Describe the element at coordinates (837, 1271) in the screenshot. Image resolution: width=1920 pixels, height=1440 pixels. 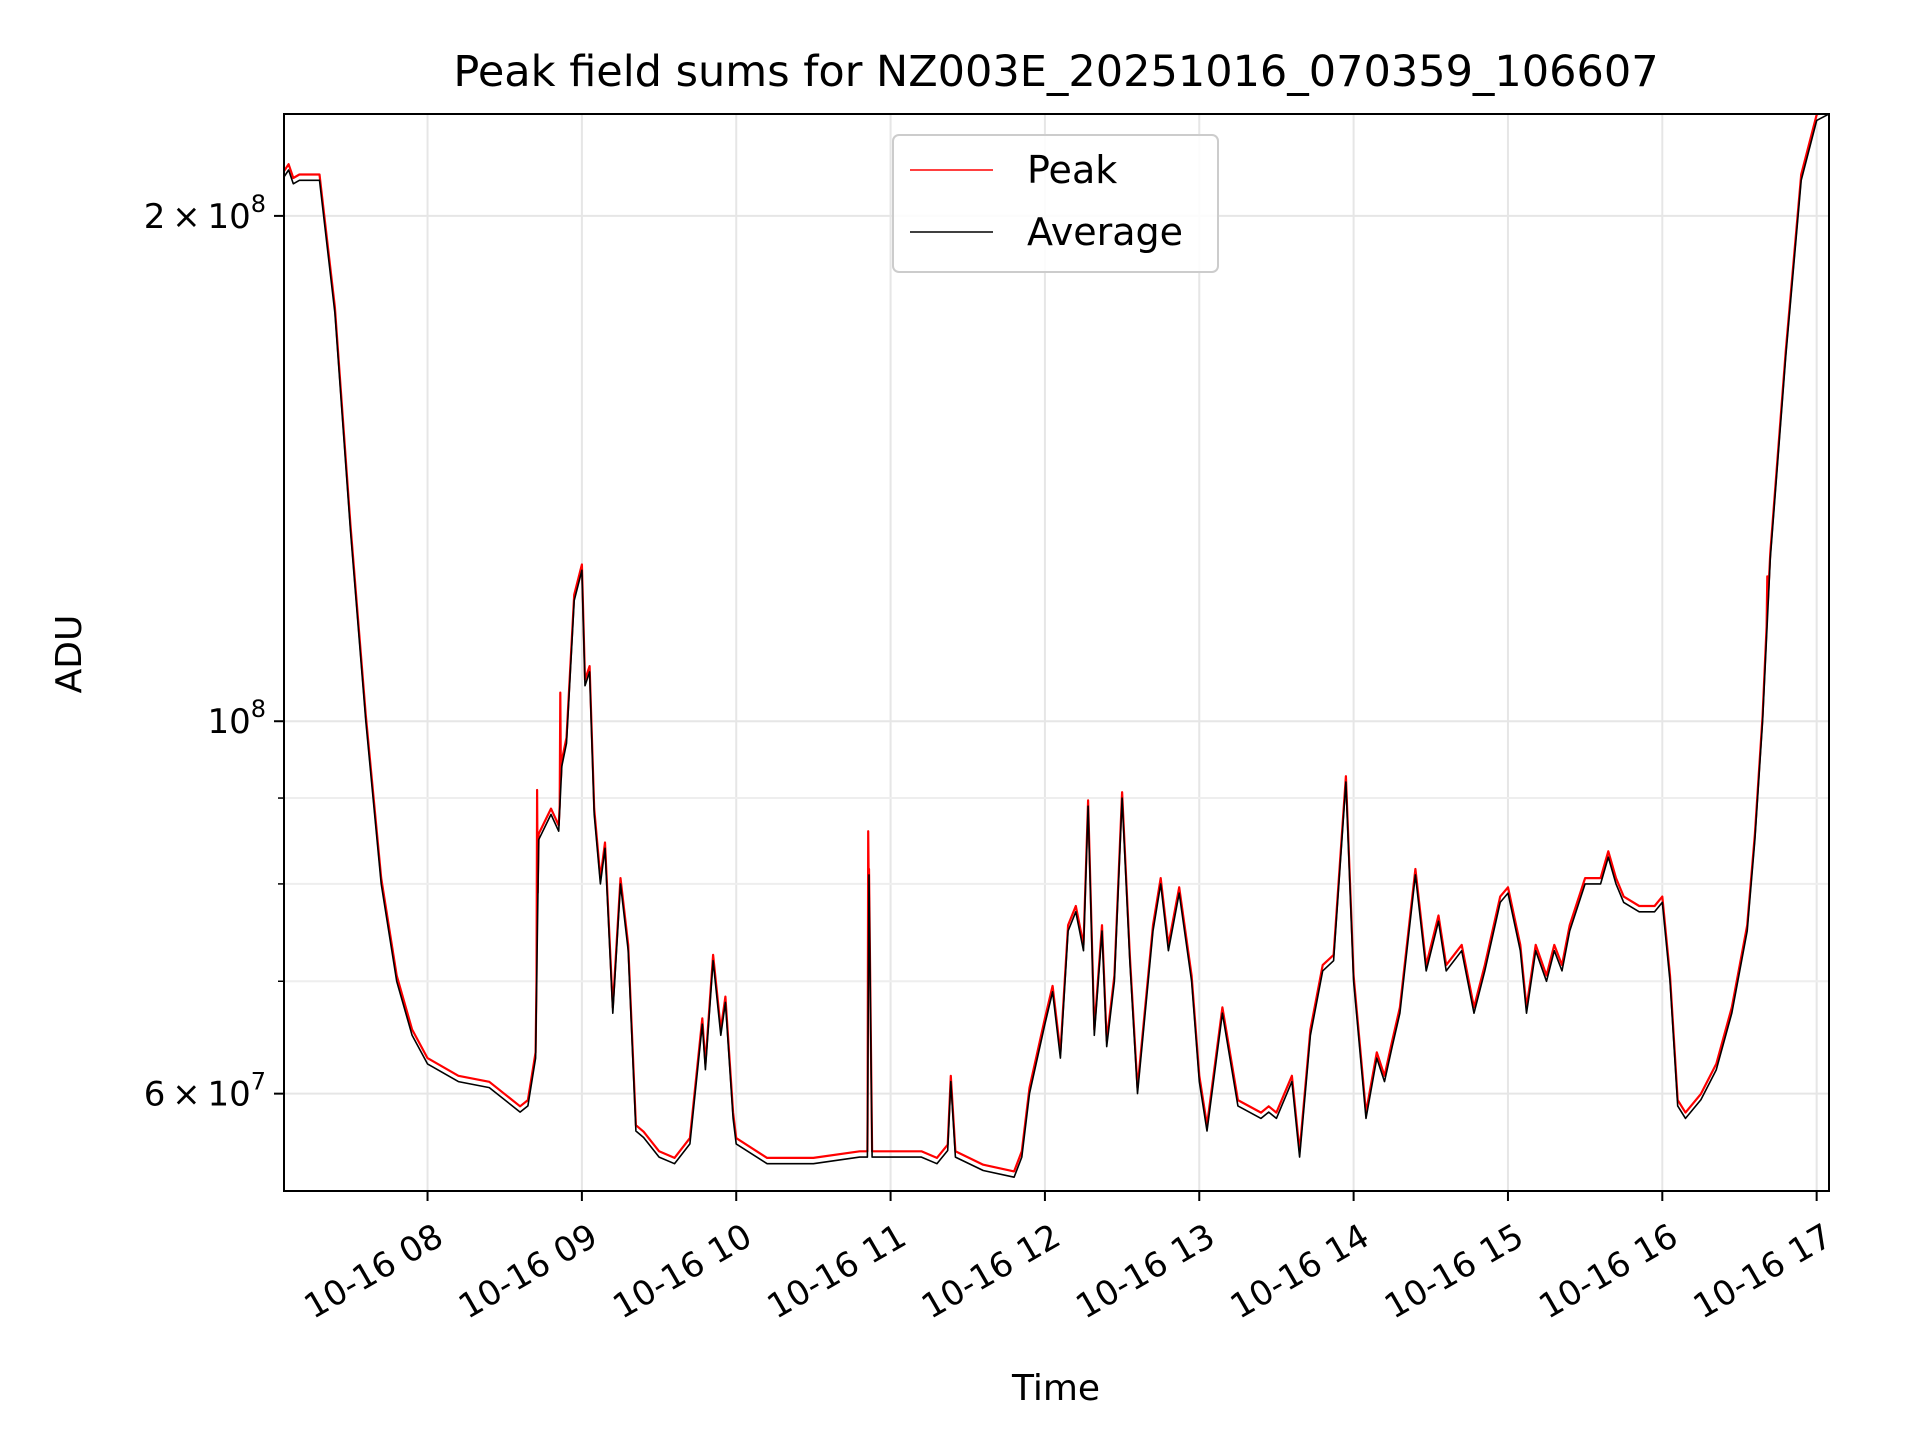
I see `x-tick-label: 10-16 11` at that location.